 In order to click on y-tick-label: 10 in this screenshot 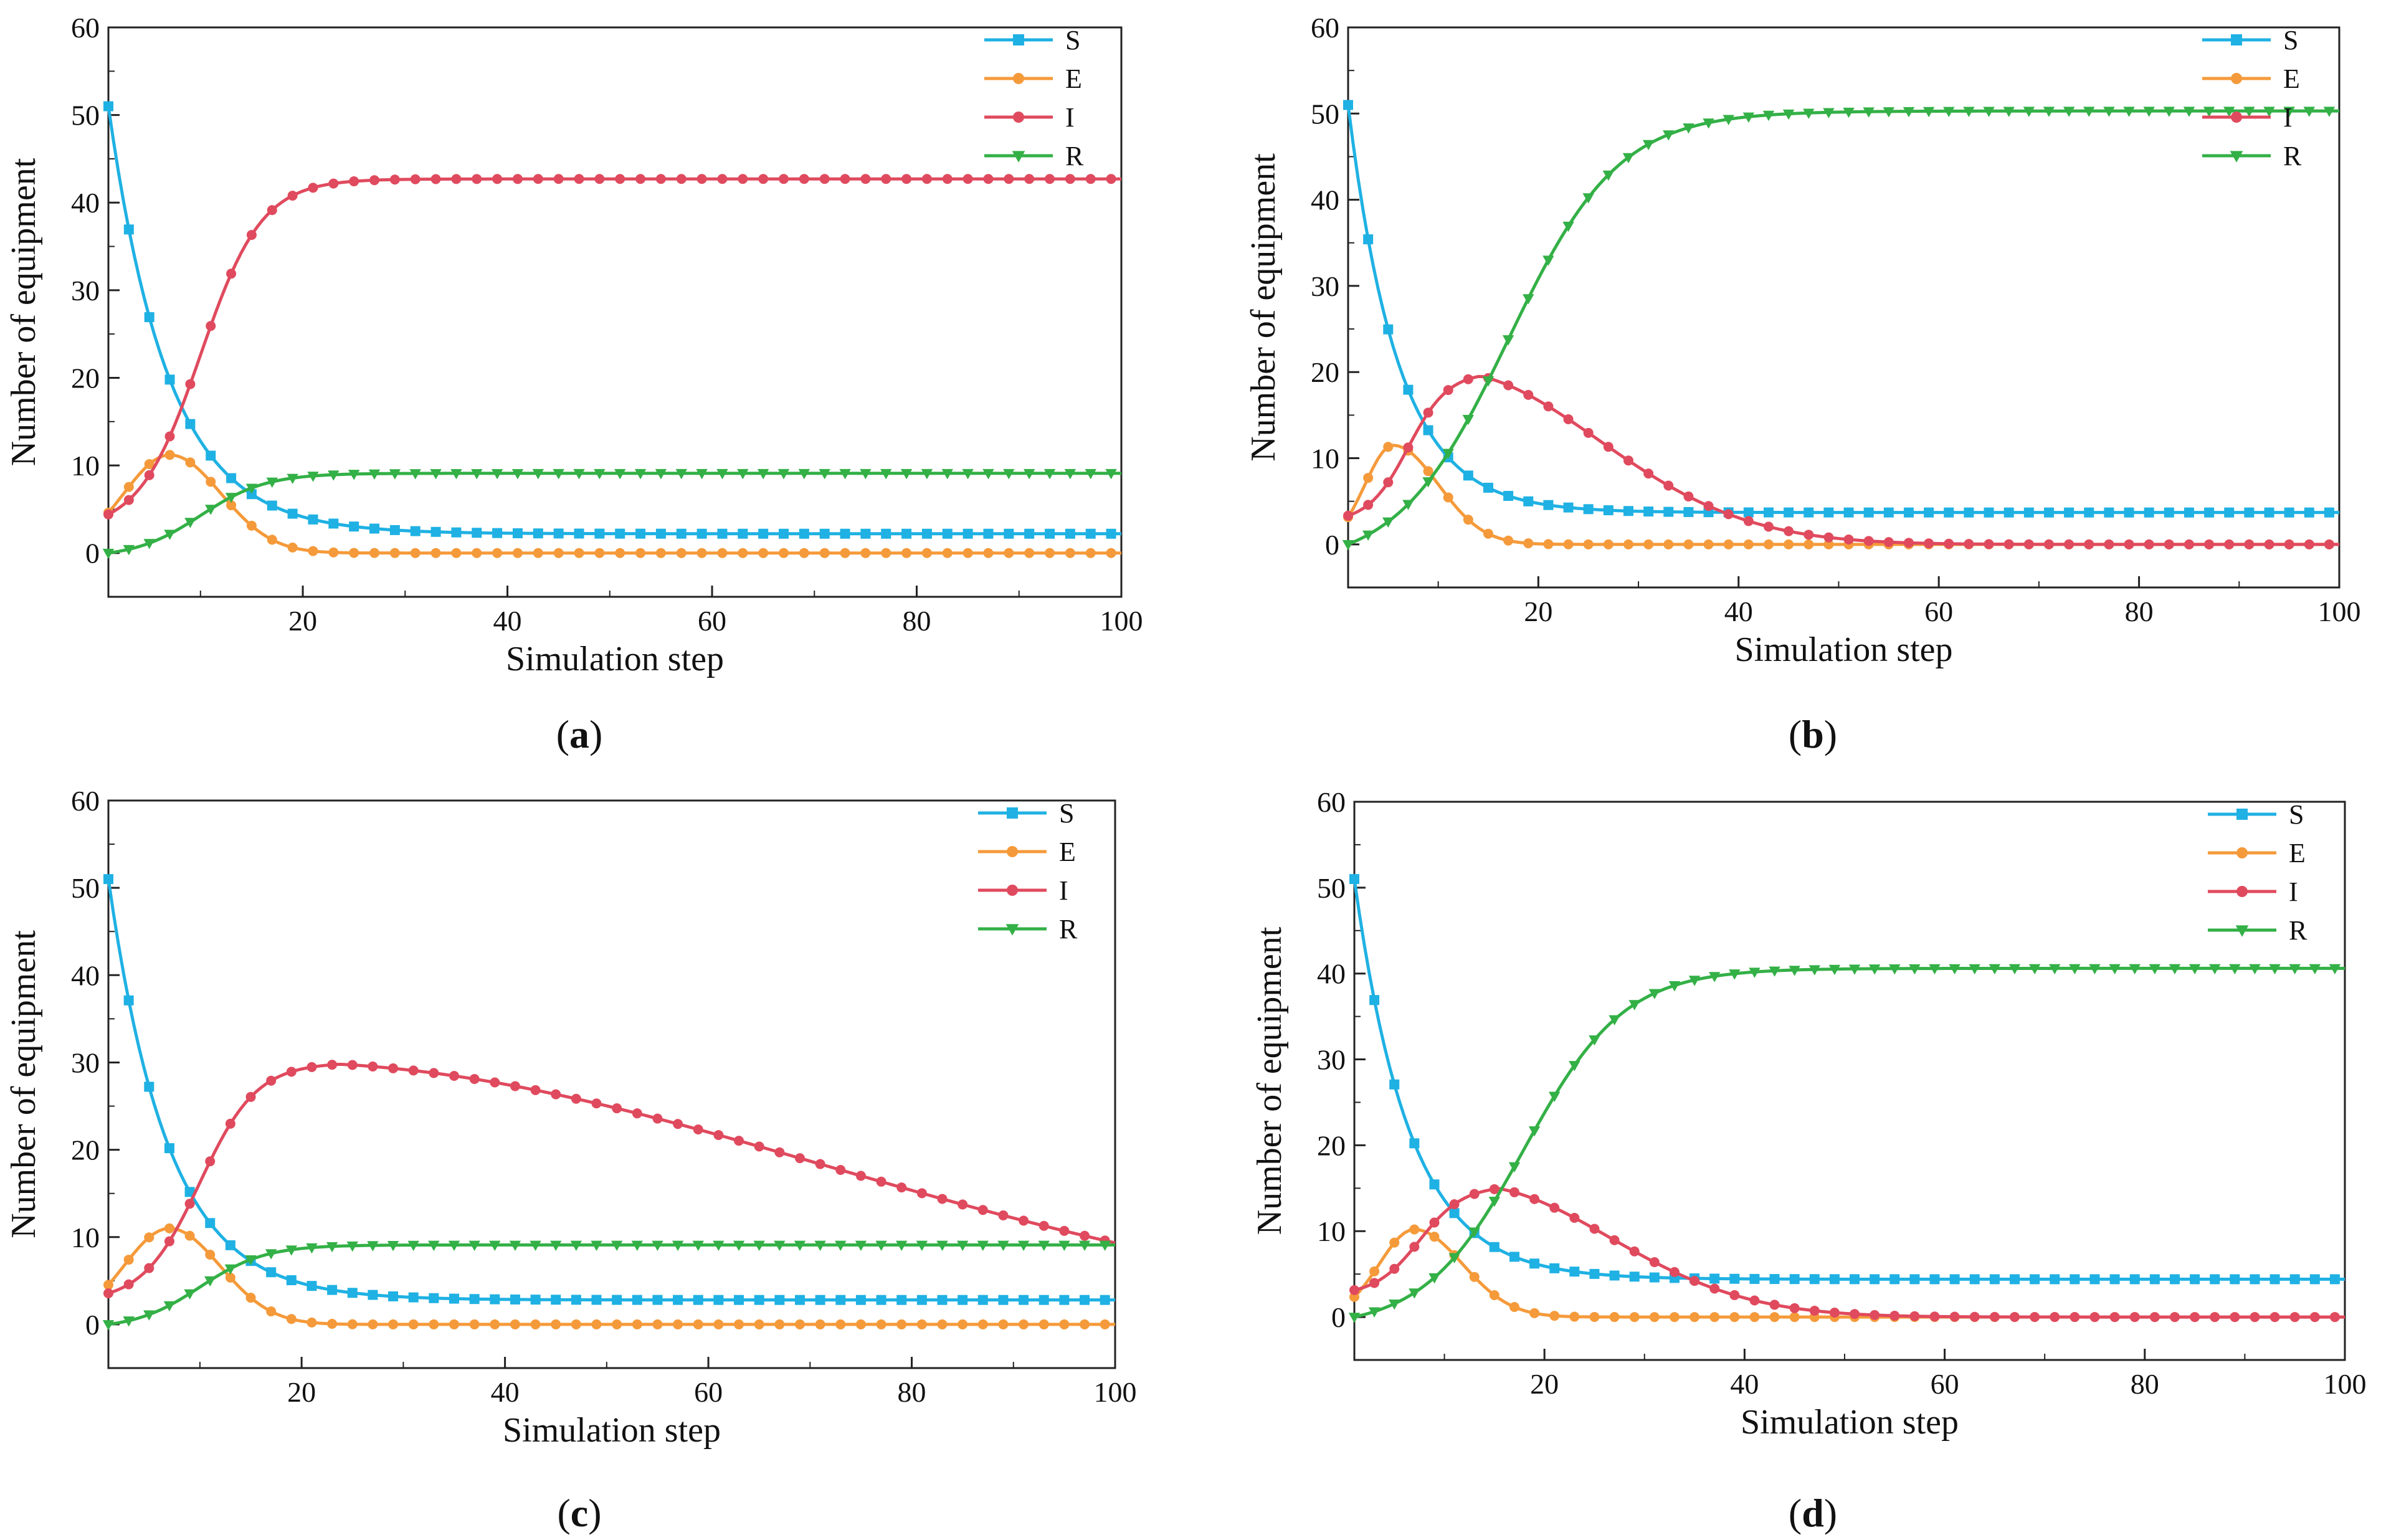, I will do `click(1331, 1231)`.